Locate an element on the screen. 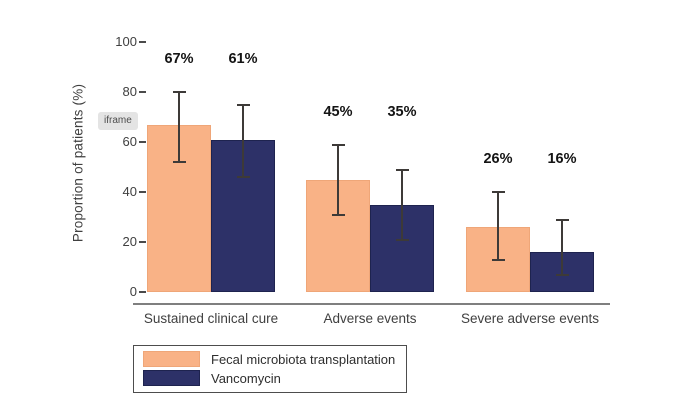  y-tick-label: 20 is located at coordinates (129, 241).